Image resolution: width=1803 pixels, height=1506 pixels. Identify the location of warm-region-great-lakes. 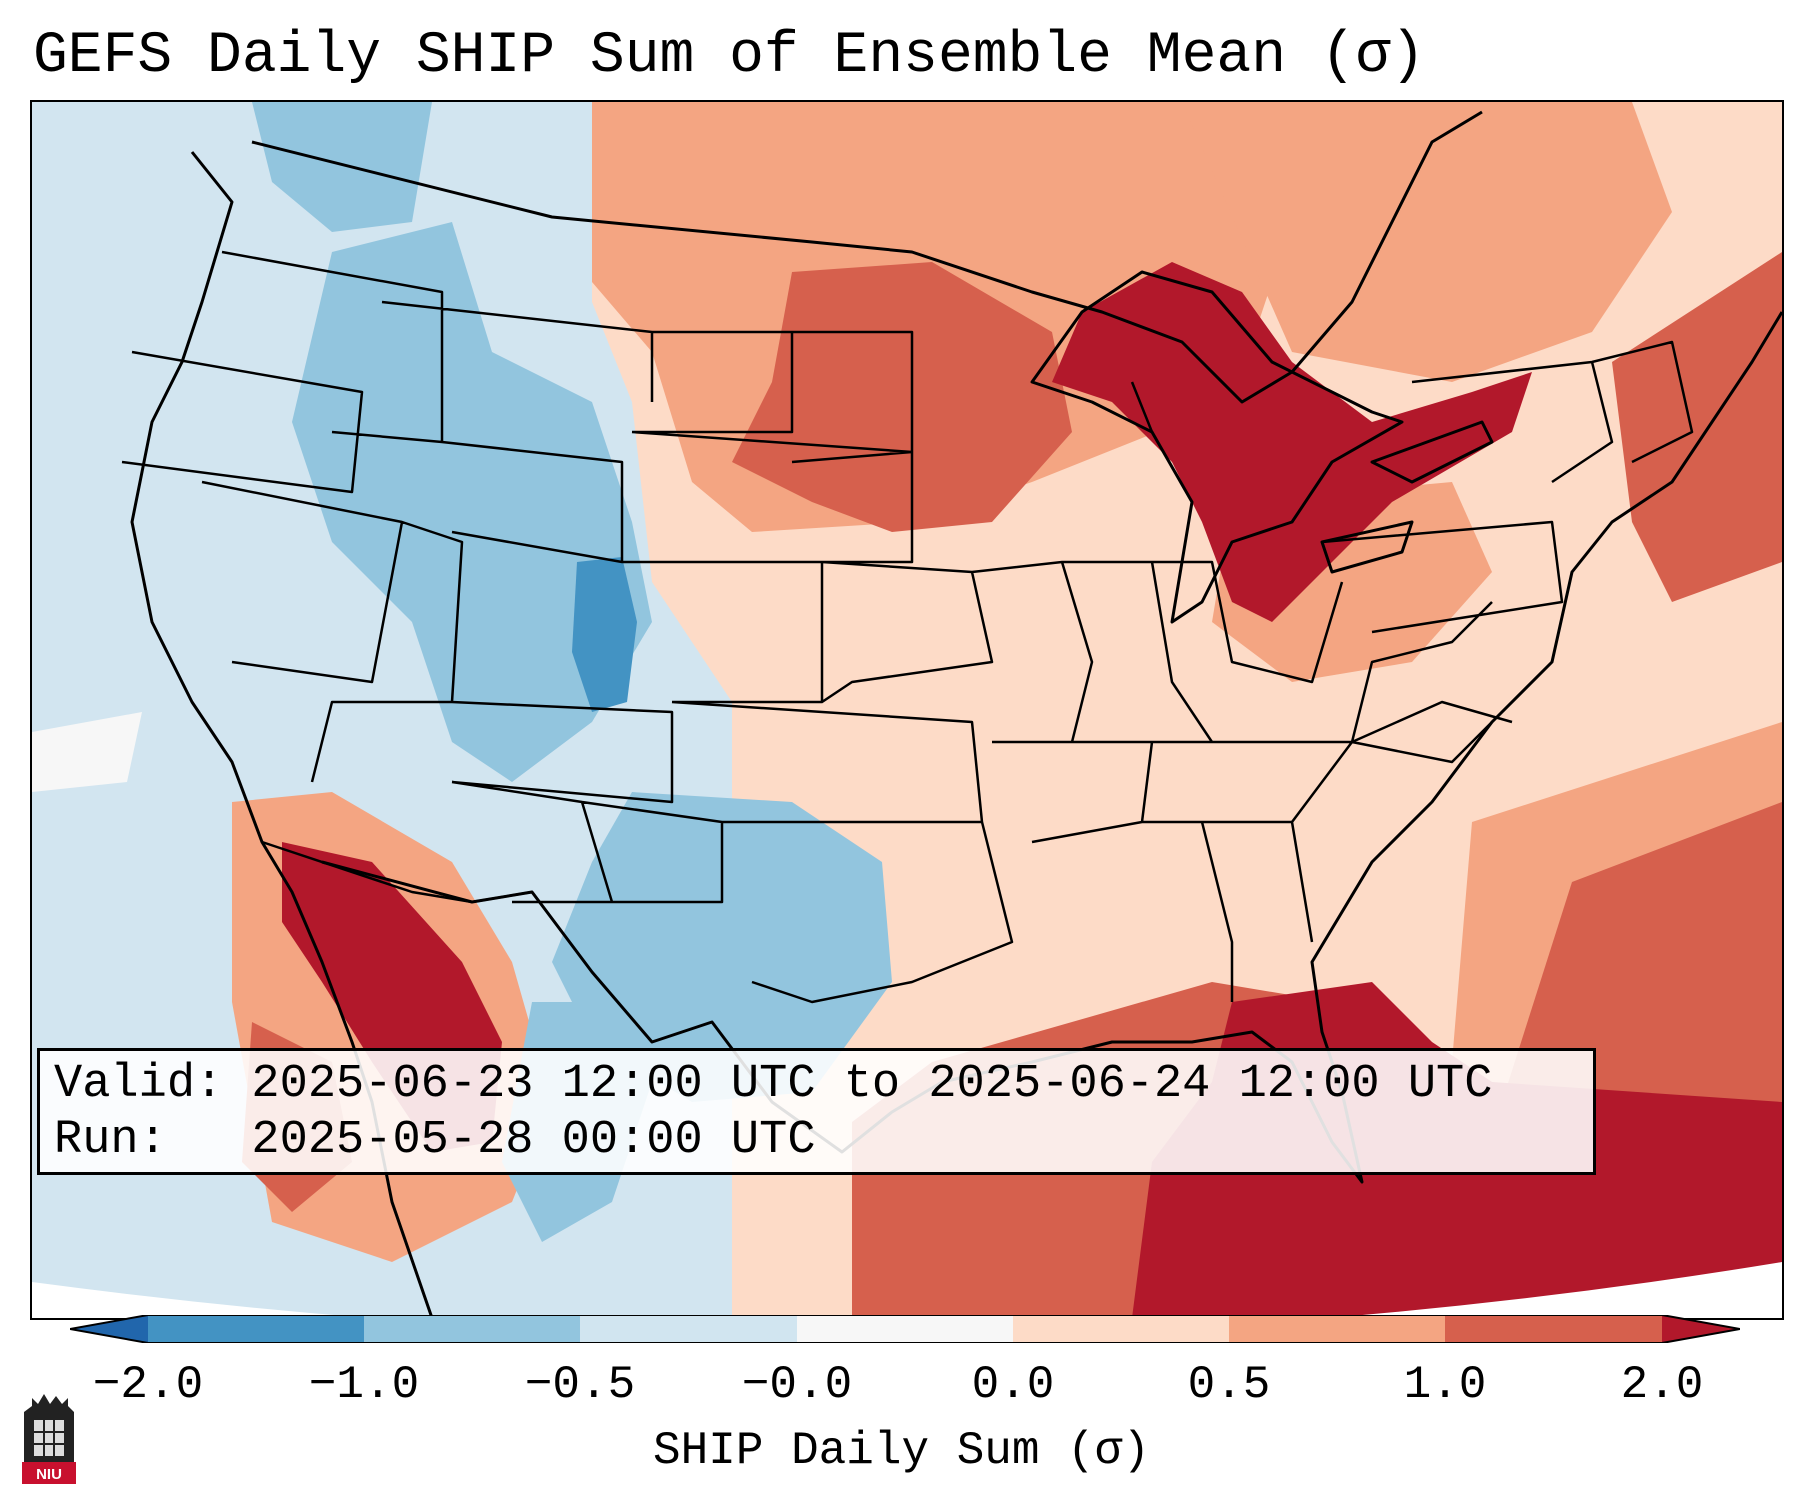
(1292, 442).